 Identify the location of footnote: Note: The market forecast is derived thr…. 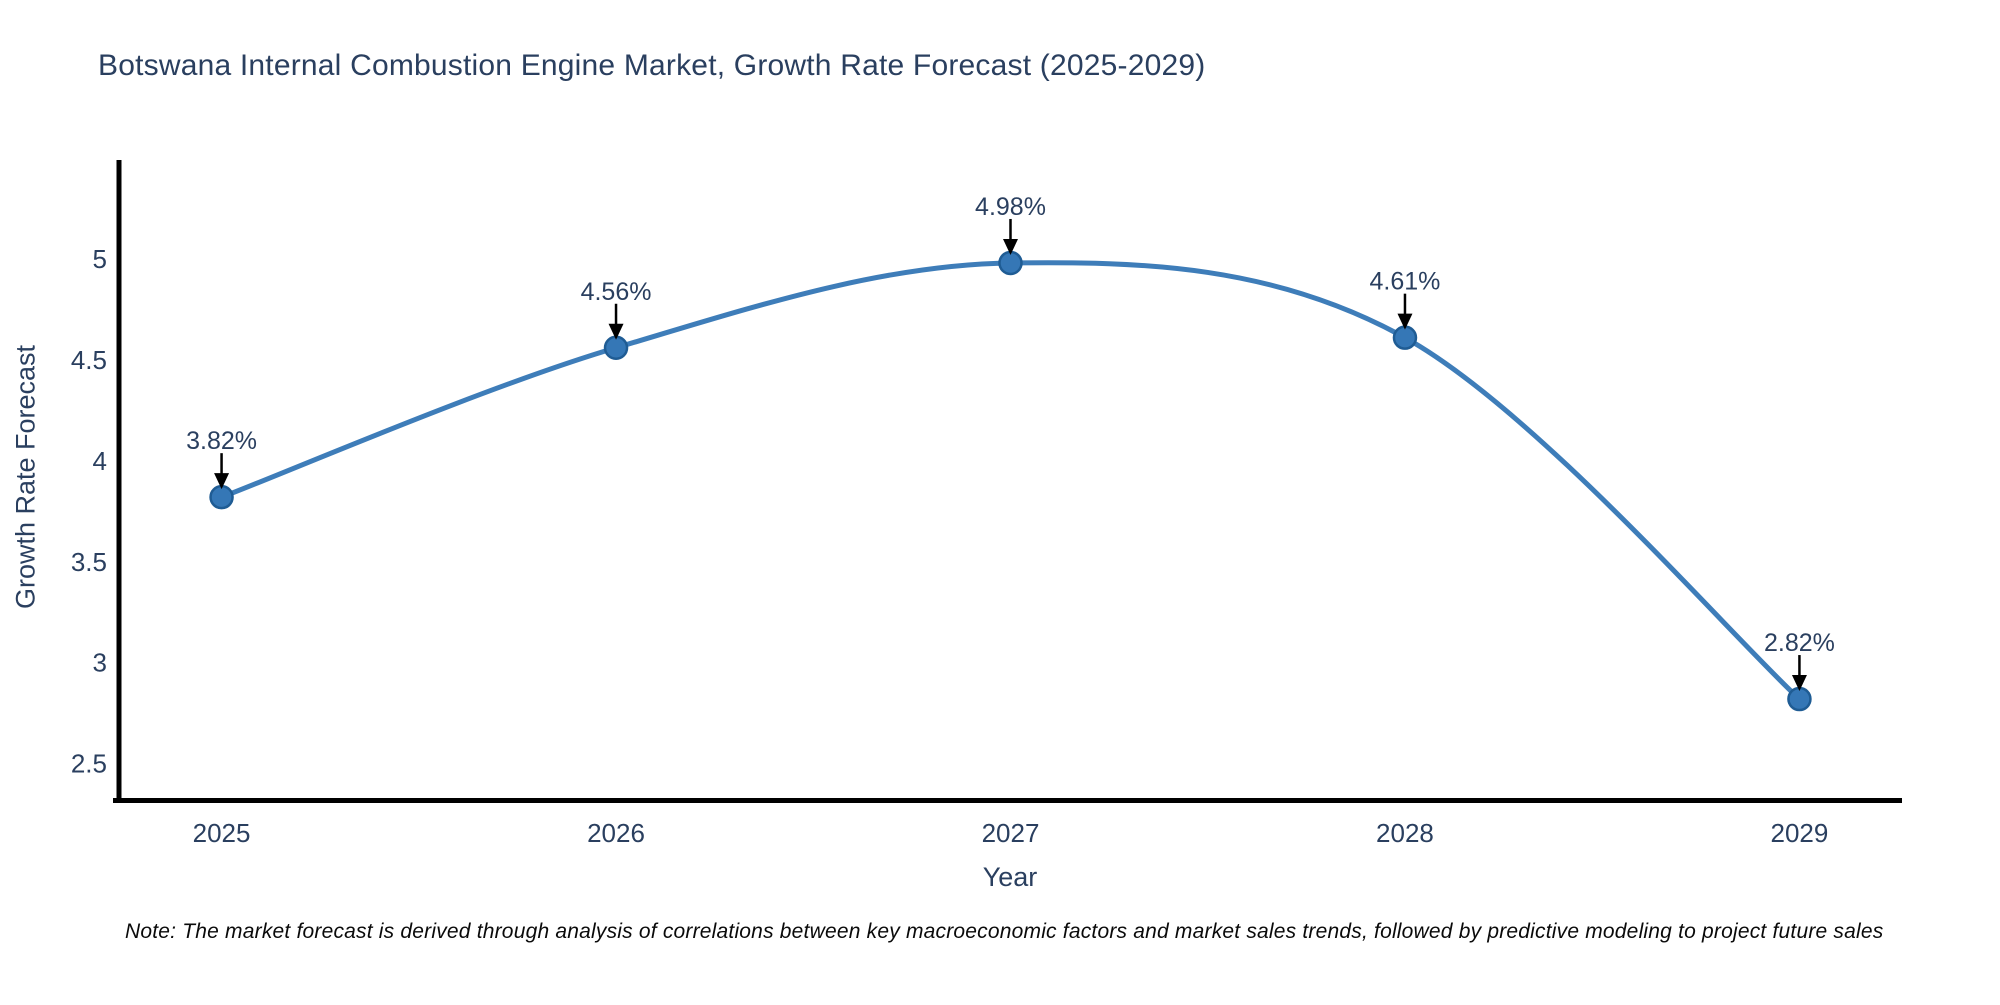
(1004, 931).